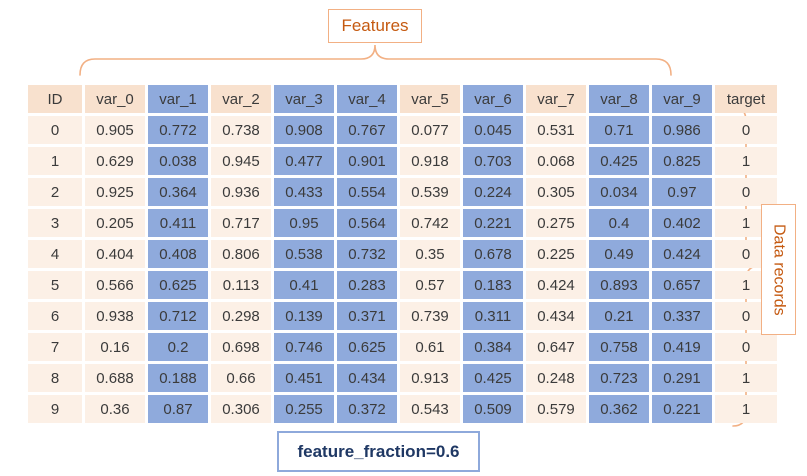 The width and height of the screenshot is (807, 476). What do you see at coordinates (115, 99) in the screenshot?
I see `column-header-var_0: var_0` at bounding box center [115, 99].